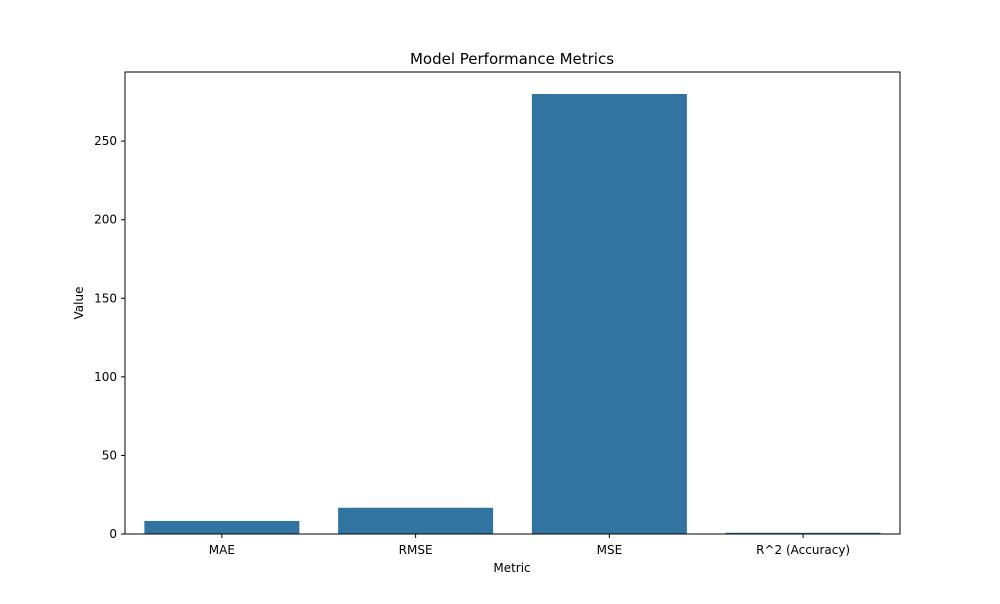 The width and height of the screenshot is (1000, 604). Describe the element at coordinates (610, 550) in the screenshot. I see `x-tick-label: MSE` at that location.